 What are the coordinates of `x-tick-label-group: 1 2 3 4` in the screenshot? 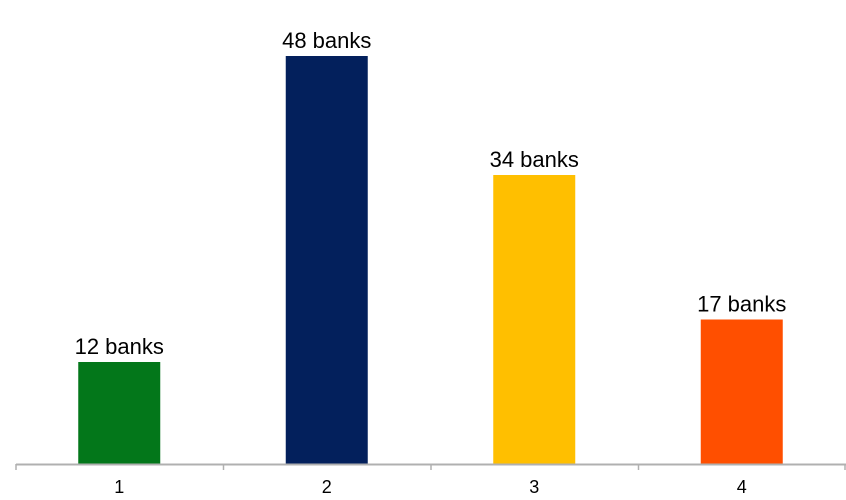 It's located at (430, 487).